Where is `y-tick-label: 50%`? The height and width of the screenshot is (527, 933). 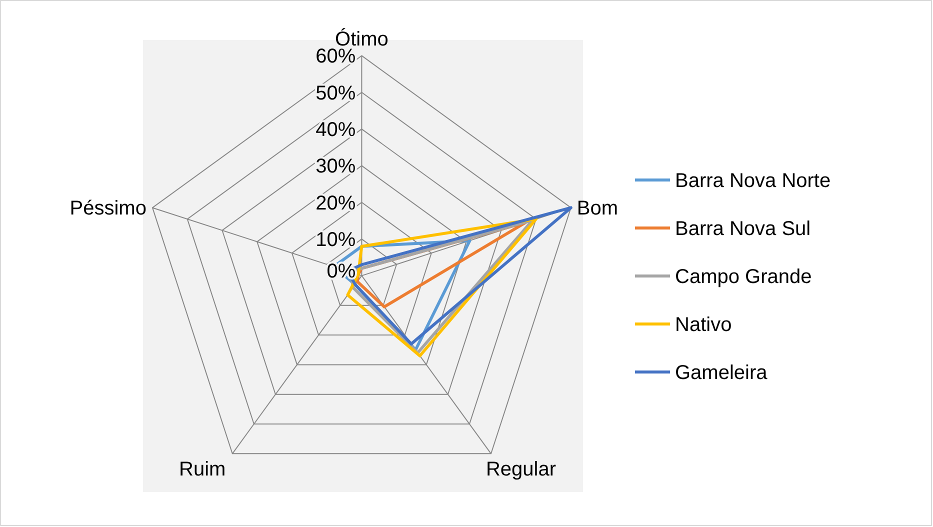 y-tick-label: 50% is located at coordinates (336, 93).